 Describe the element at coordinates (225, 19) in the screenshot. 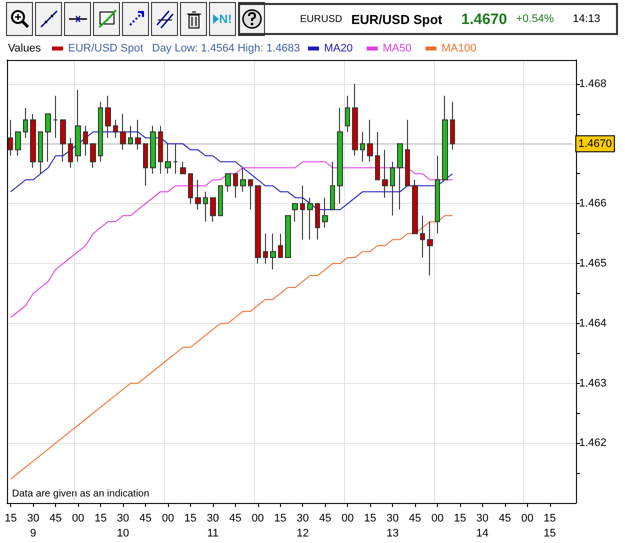

I see `text: N!` at that location.